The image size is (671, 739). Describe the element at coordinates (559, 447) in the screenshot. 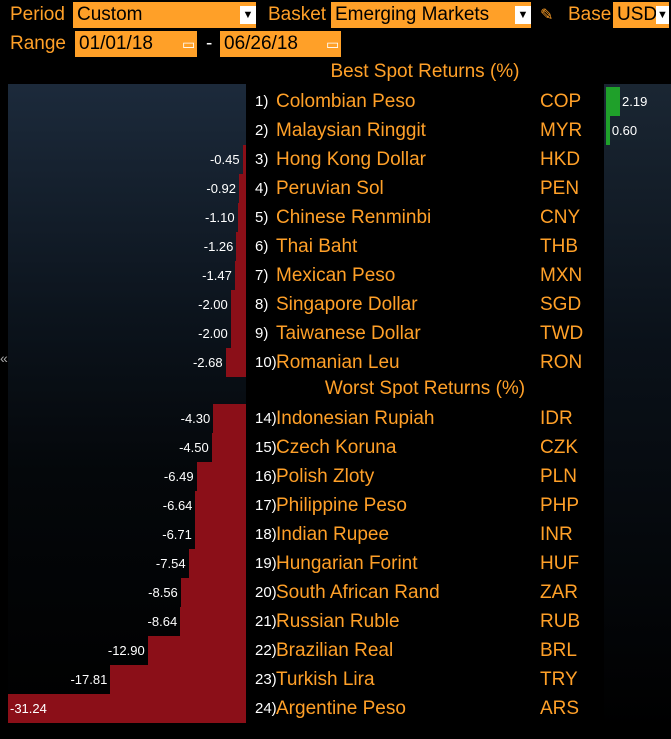

I see `currency-code: CZK` at that location.